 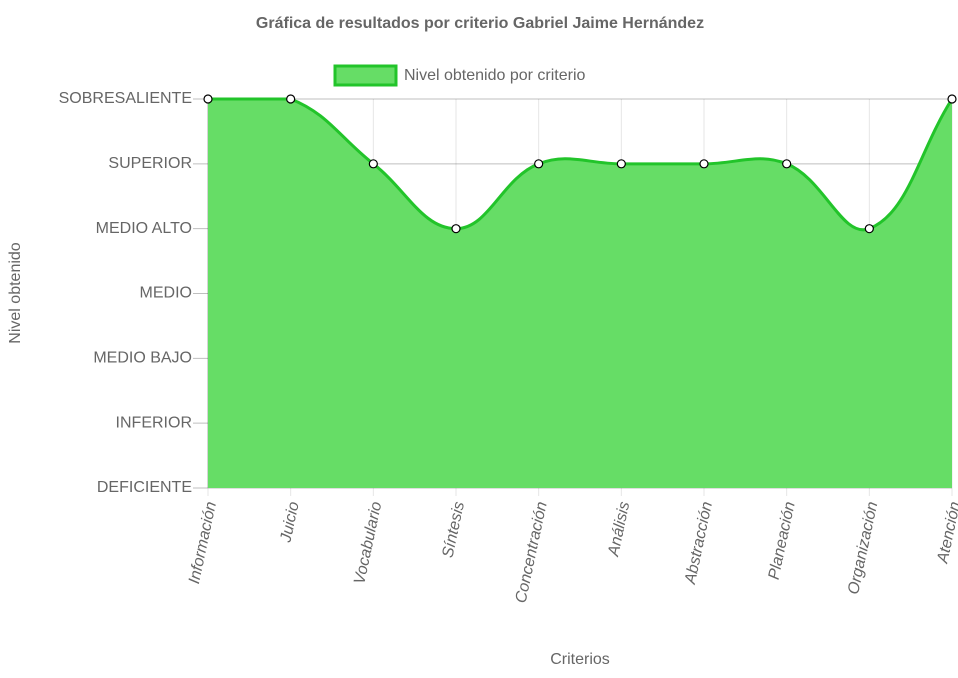 I want to click on x-tick-label: Organización, so click(x=863, y=548).